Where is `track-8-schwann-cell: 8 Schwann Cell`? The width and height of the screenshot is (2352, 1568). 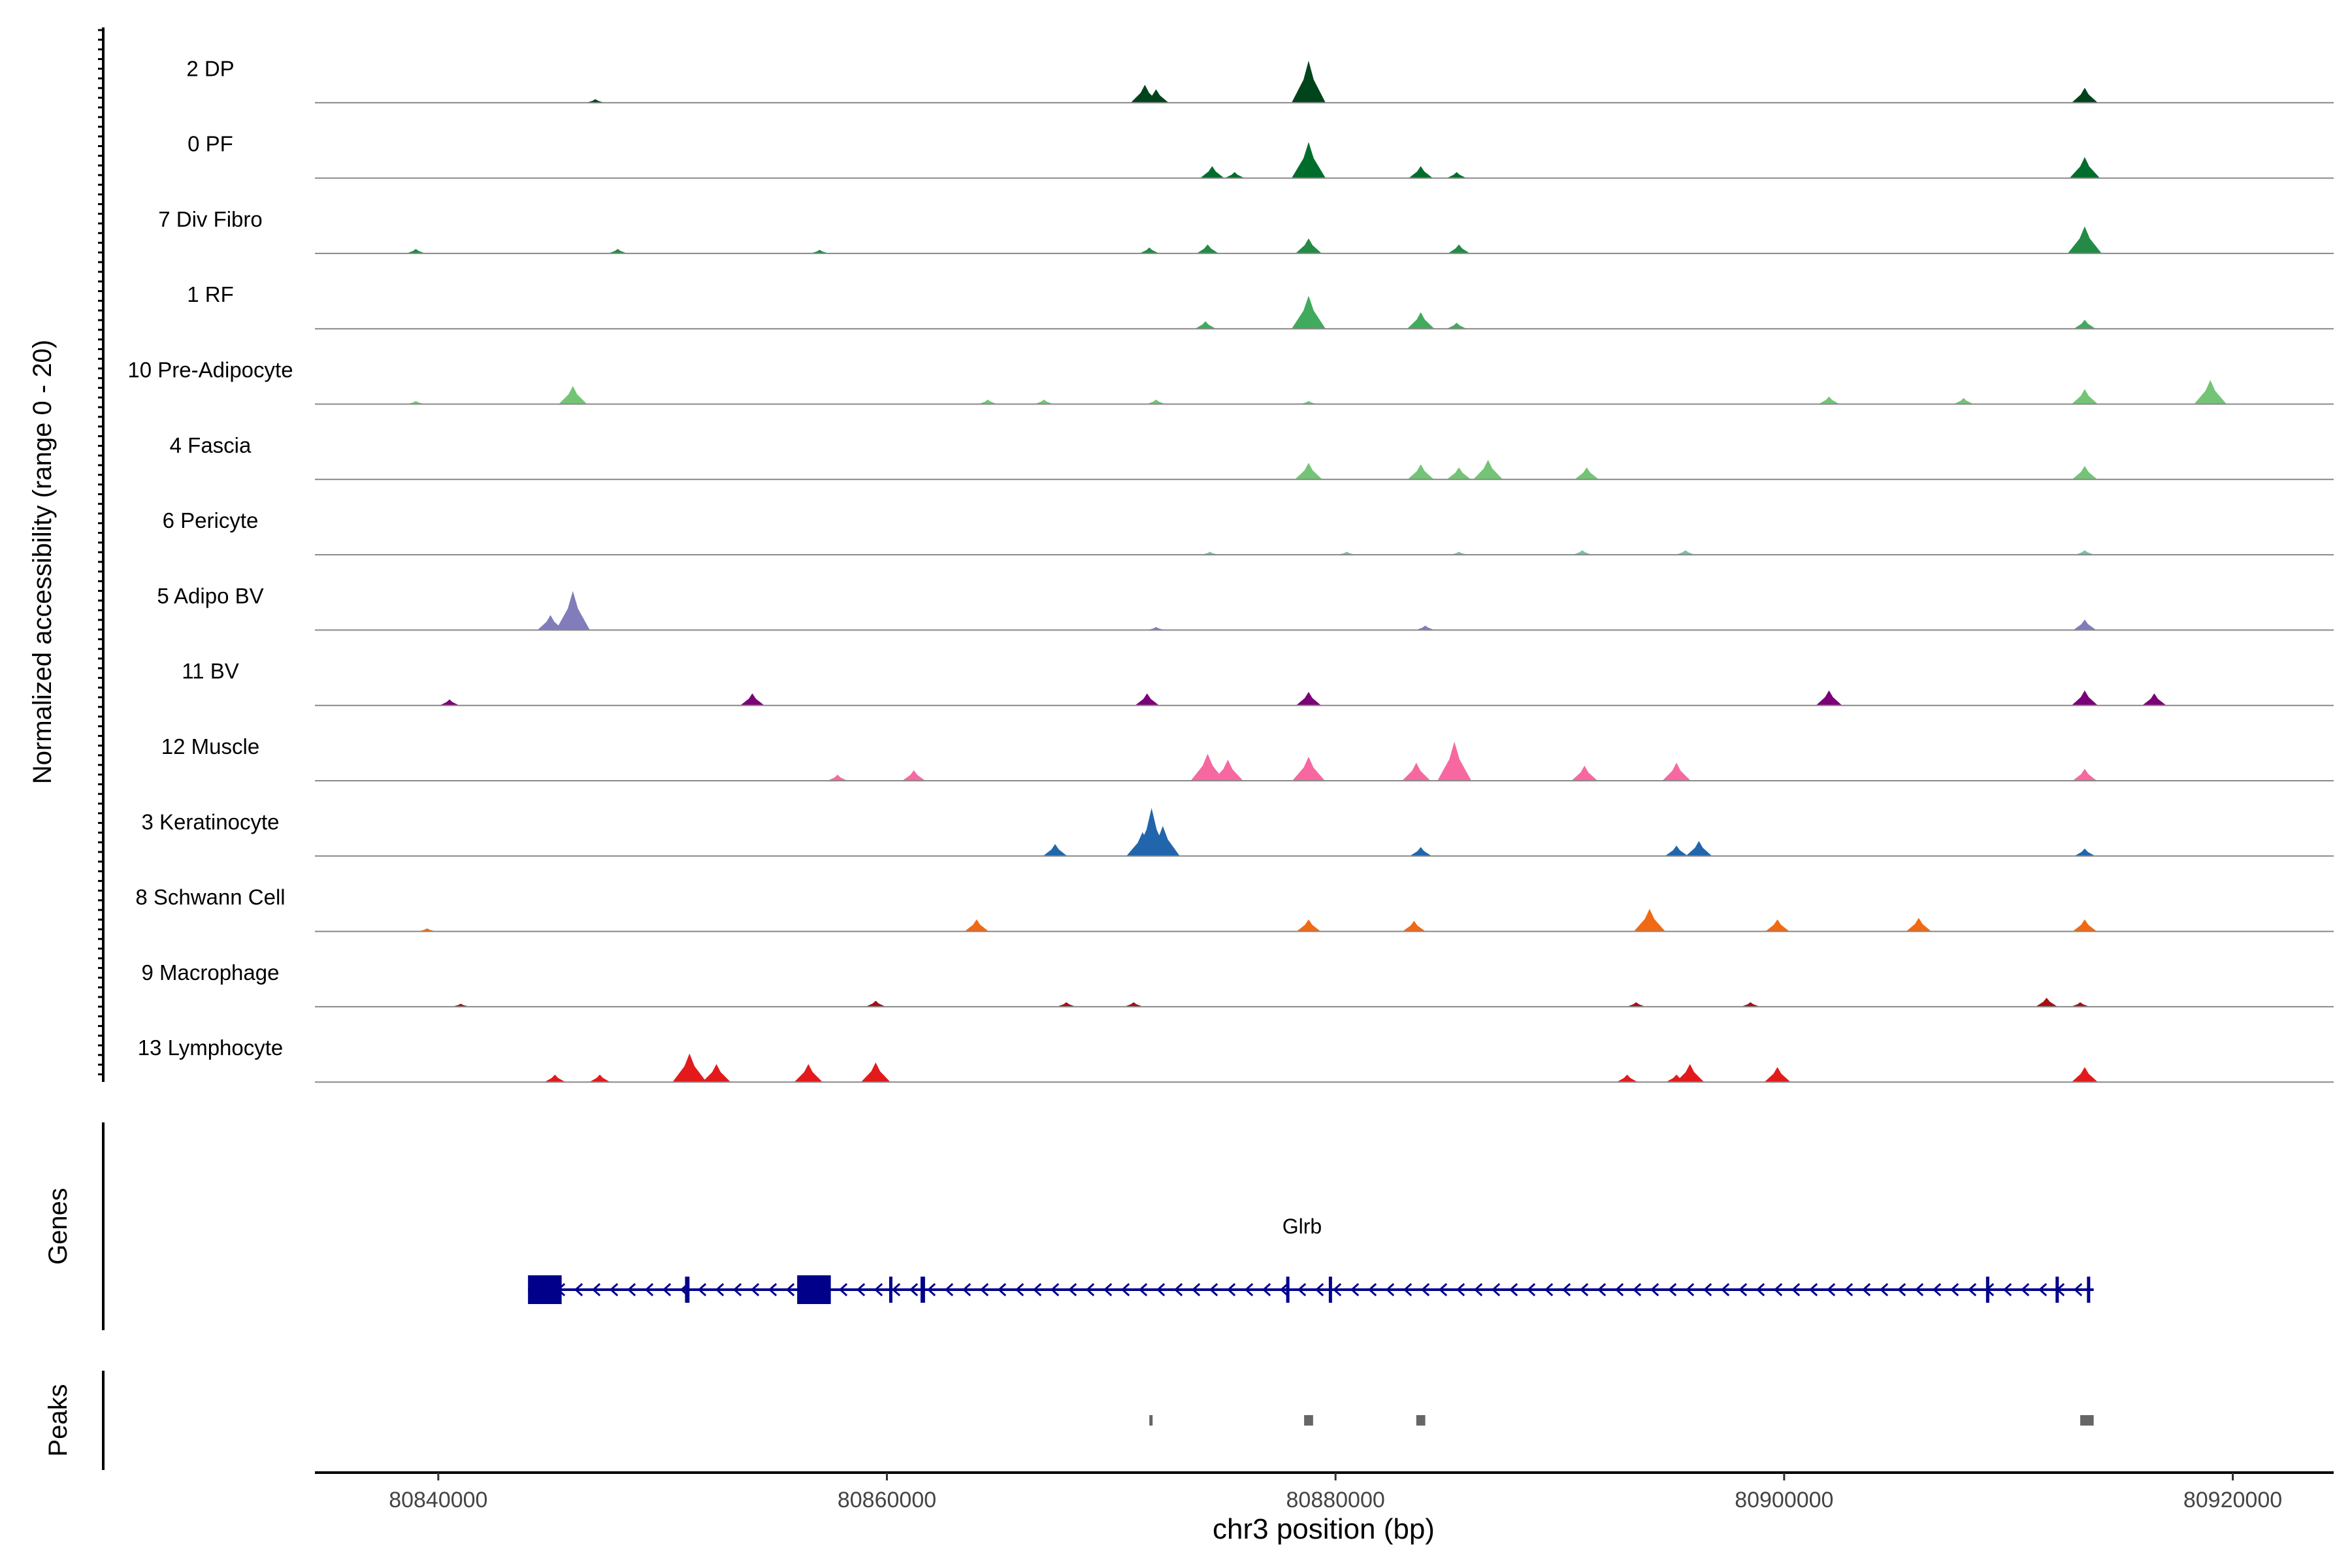 track-8-schwann-cell: 8 Schwann Cell is located at coordinates (1234, 908).